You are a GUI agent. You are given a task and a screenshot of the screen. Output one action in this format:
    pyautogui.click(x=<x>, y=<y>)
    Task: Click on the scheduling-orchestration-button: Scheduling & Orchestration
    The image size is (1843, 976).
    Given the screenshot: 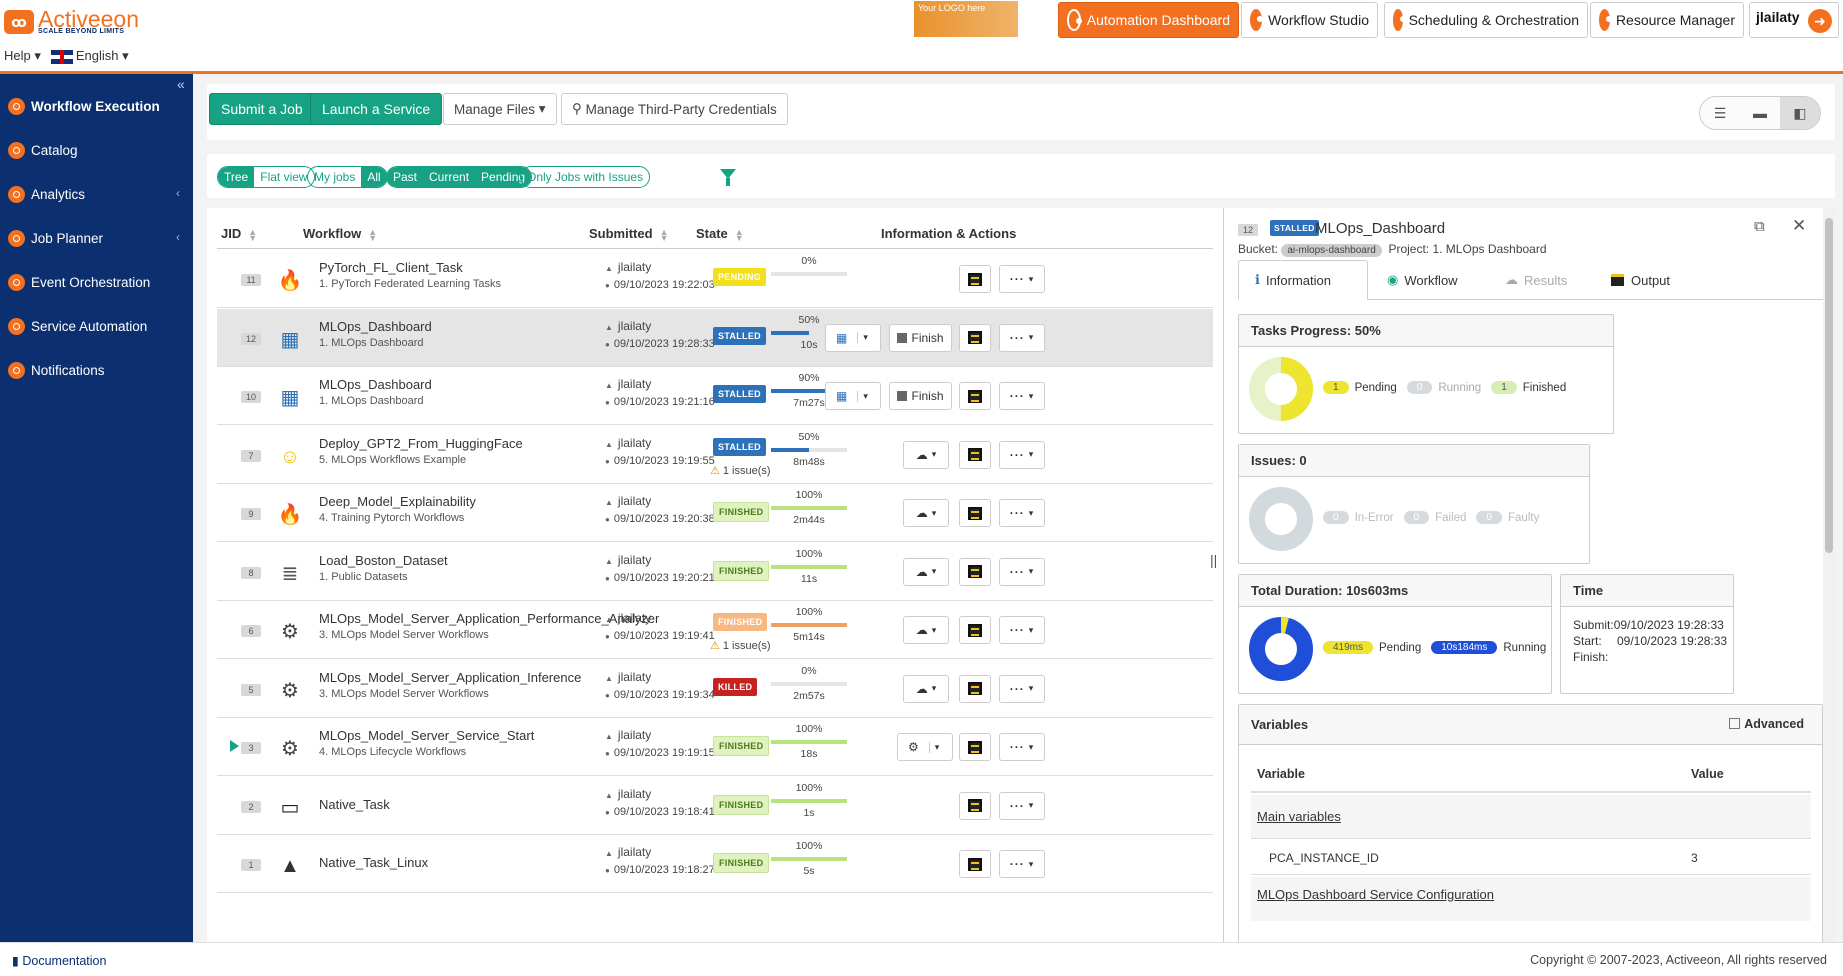 What is the action you would take?
    pyautogui.click(x=1486, y=20)
    